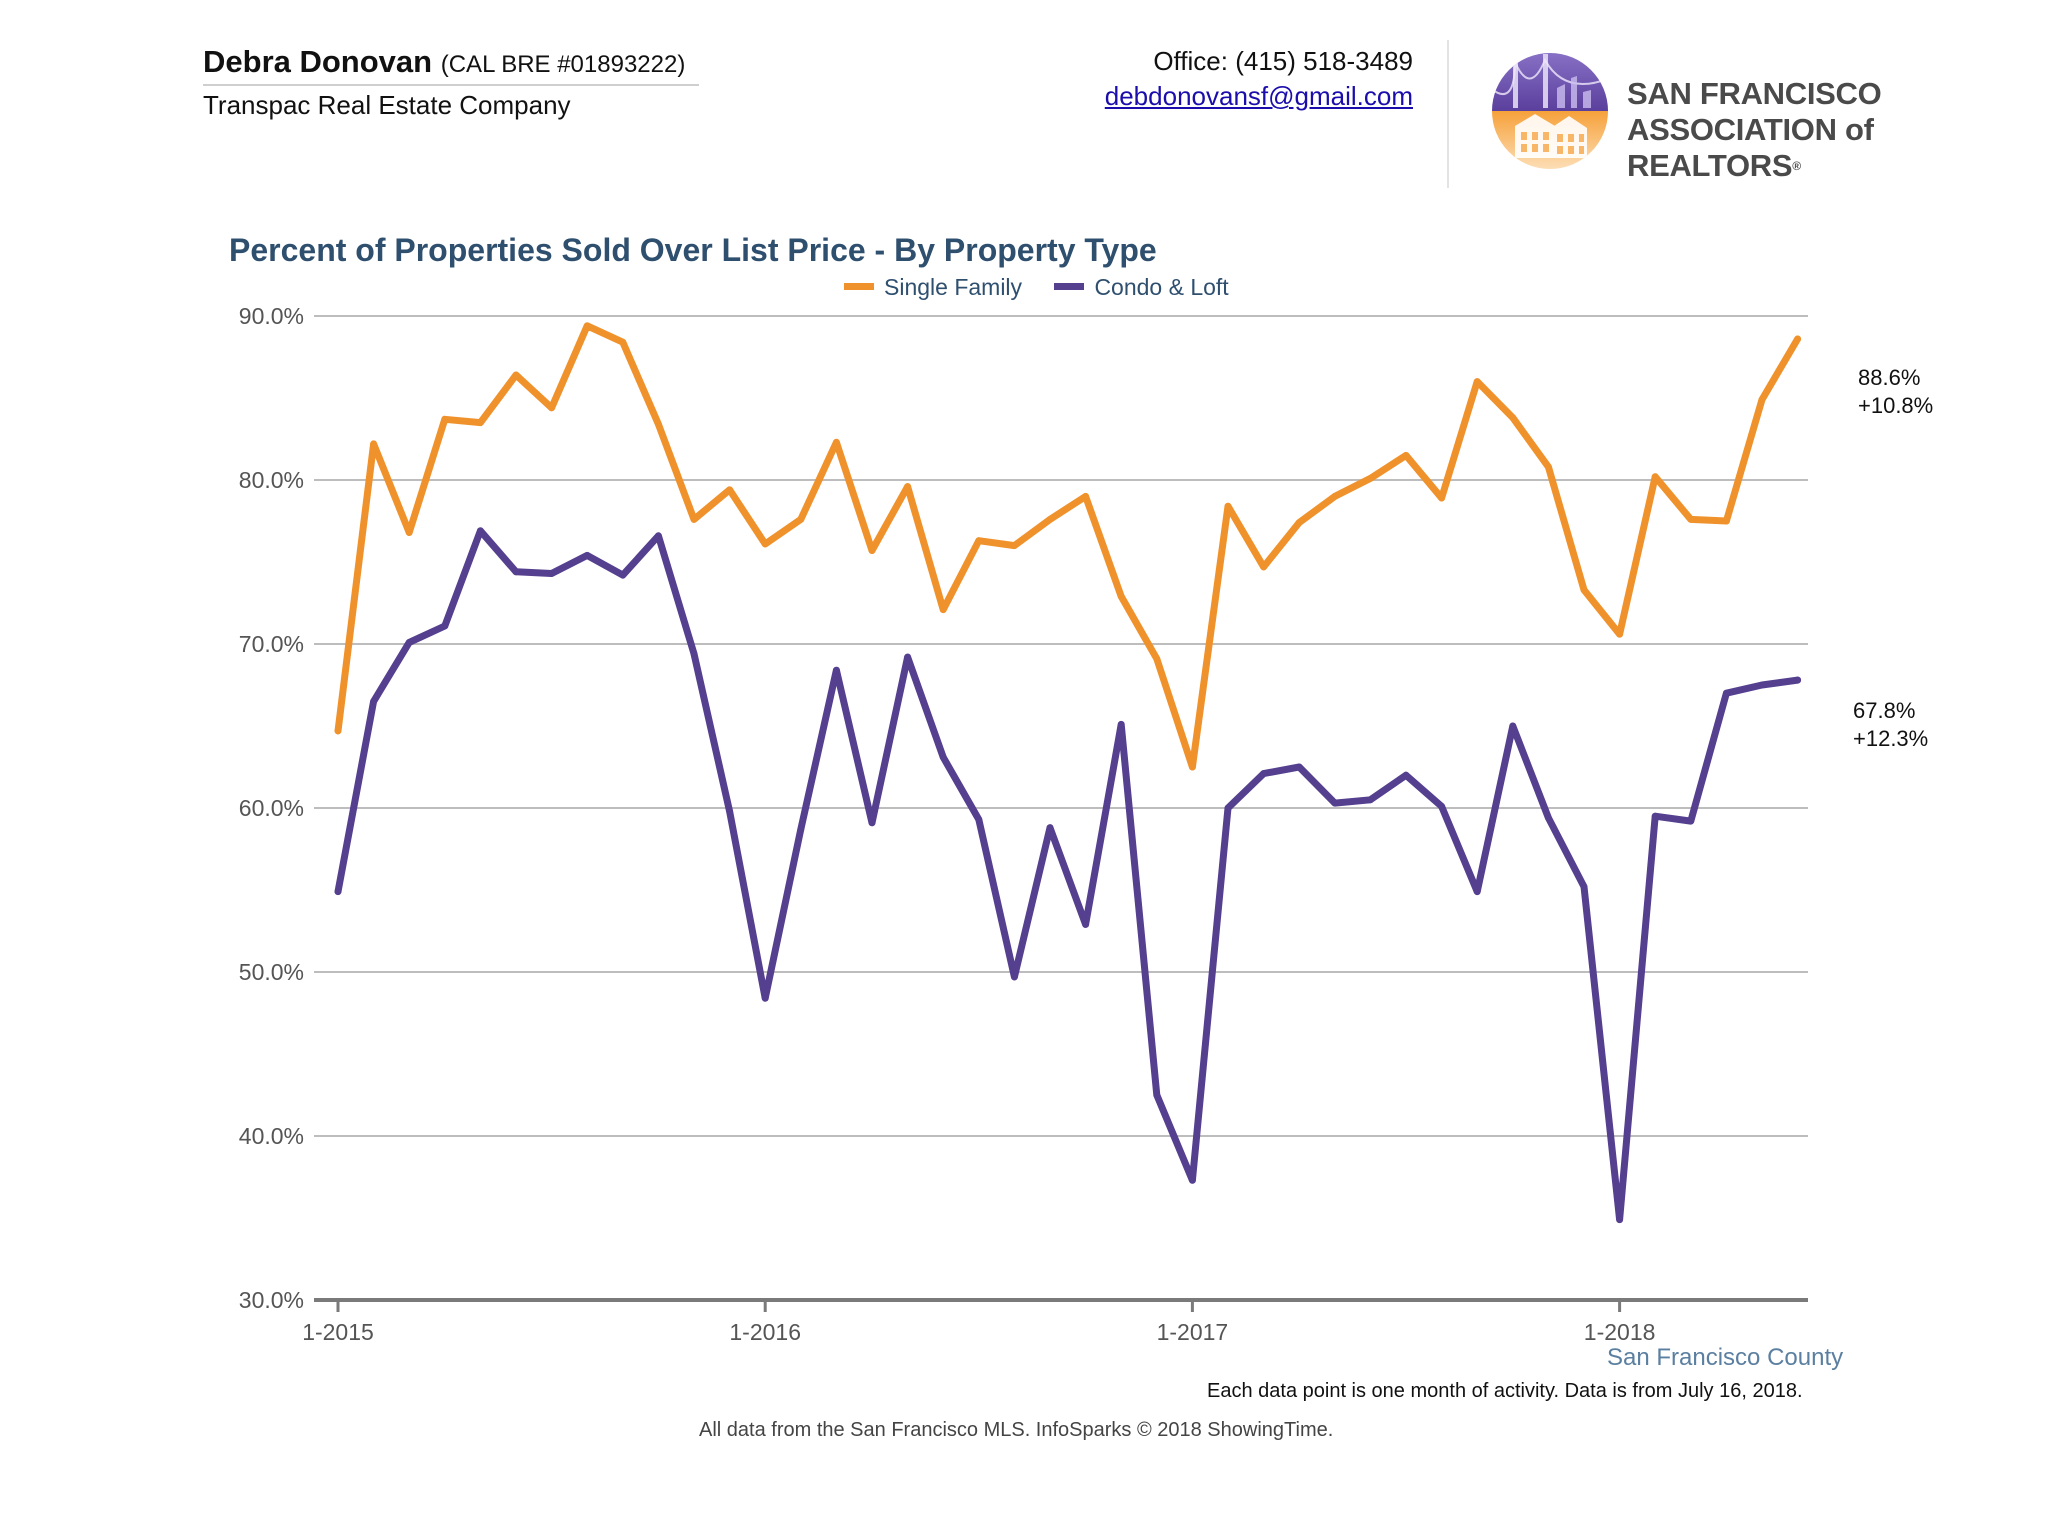 The image size is (2048, 1536). I want to click on x-tick-label: 1-2018, so click(1620, 1332).